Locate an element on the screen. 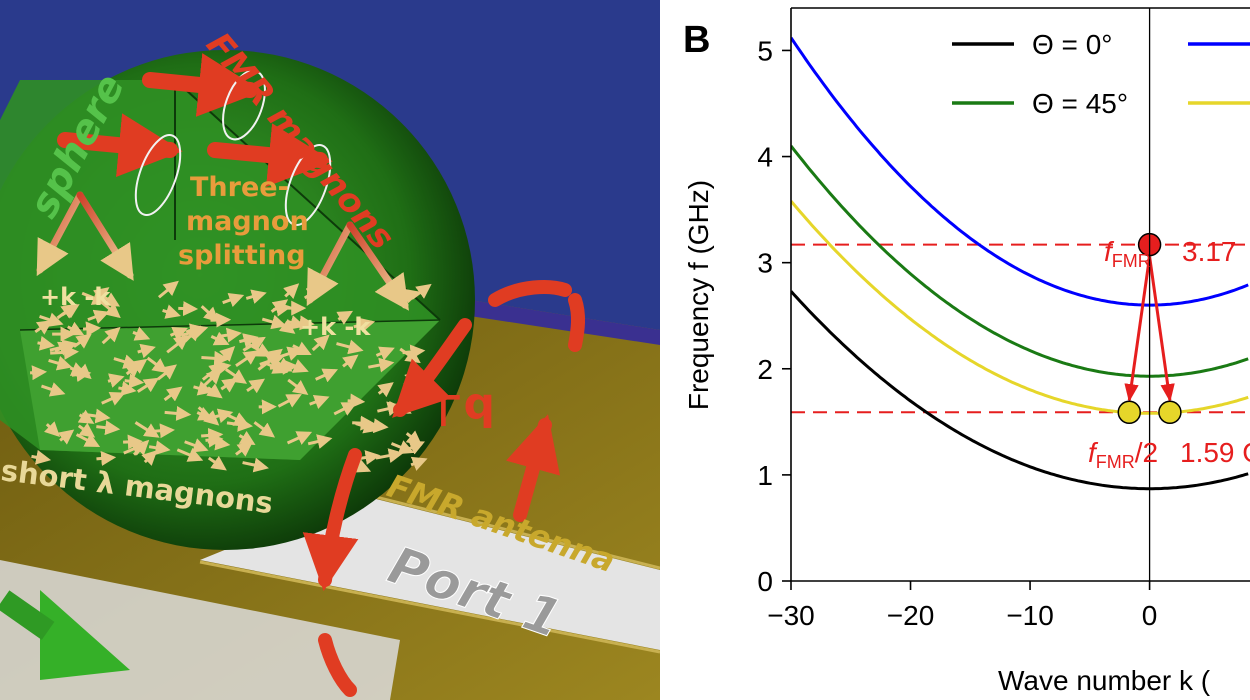 The width and height of the screenshot is (1250, 700). precession-ellipse is located at coordinates (158, 175).